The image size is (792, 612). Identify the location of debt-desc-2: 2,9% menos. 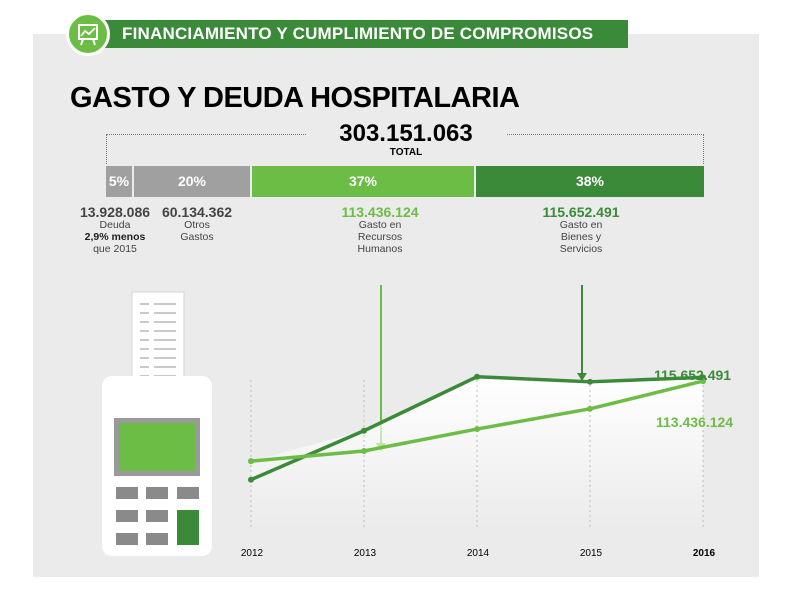
(115, 237).